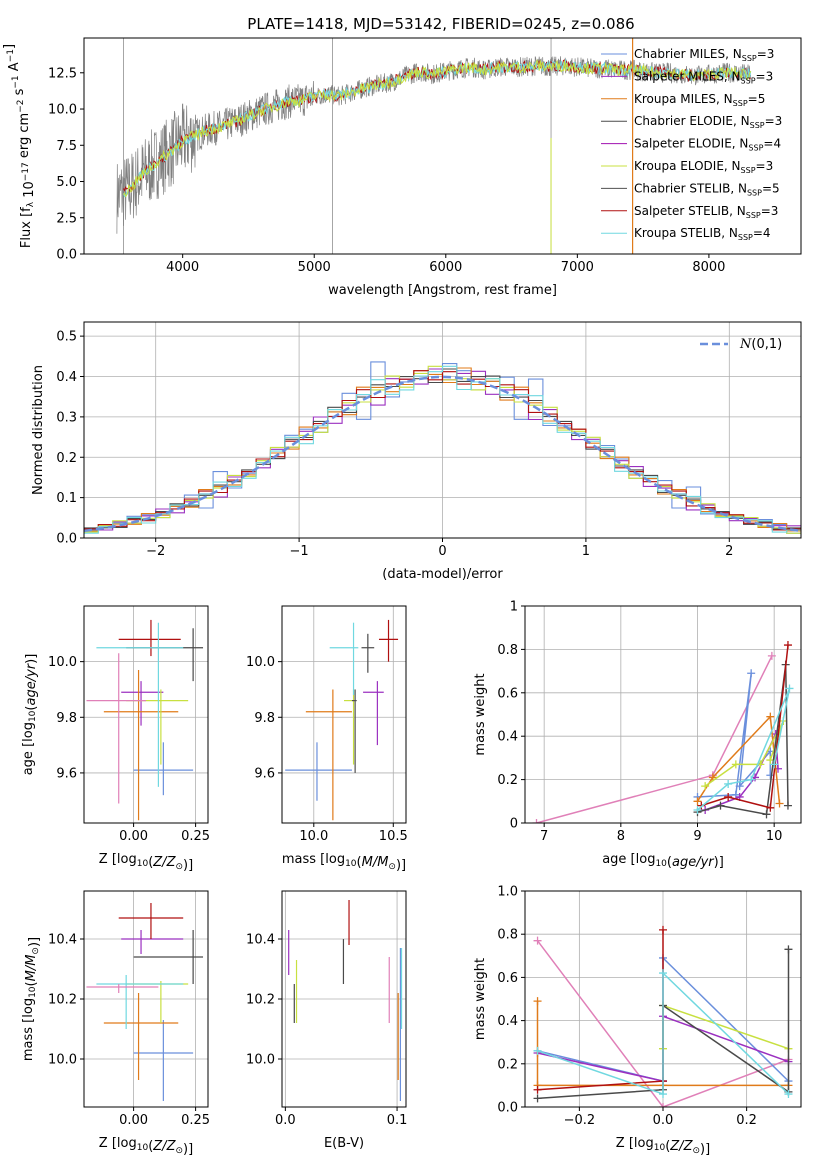 The image size is (819, 1170). Describe the element at coordinates (313, 836) in the screenshot. I see `x-tick-label: 10.0` at that location.